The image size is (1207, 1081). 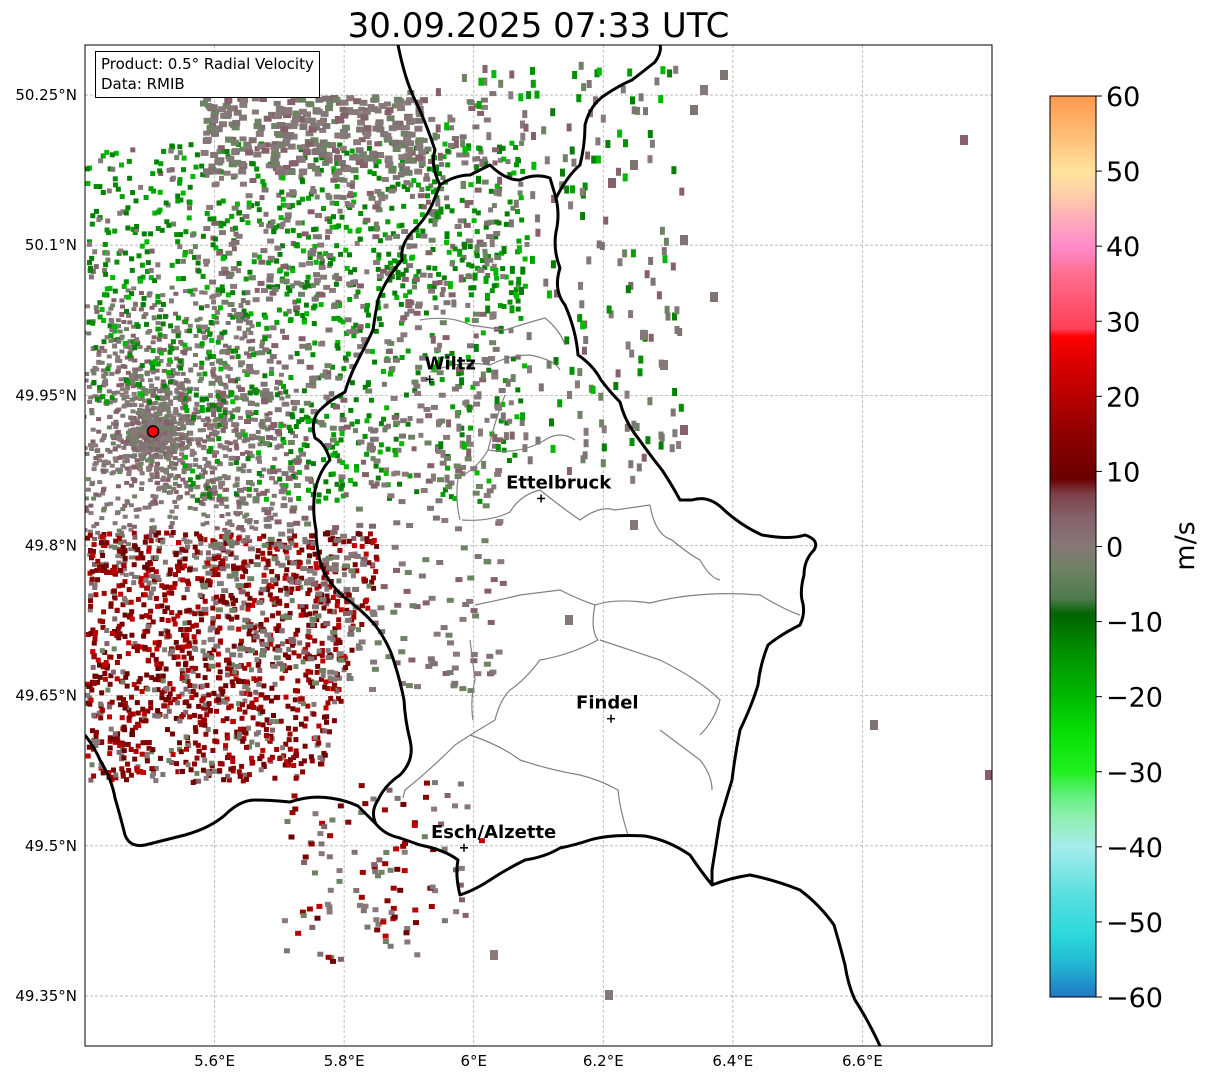 What do you see at coordinates (1123, 322) in the screenshot?
I see `colorbar-tick-label: 30` at bounding box center [1123, 322].